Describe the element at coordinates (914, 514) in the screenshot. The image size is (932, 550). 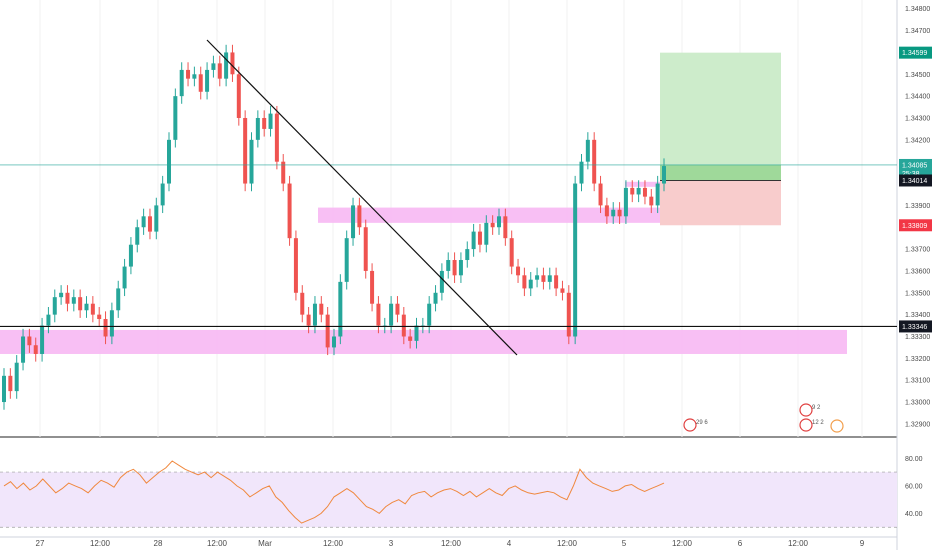
I see `rsi-tick-label: 40.00` at that location.